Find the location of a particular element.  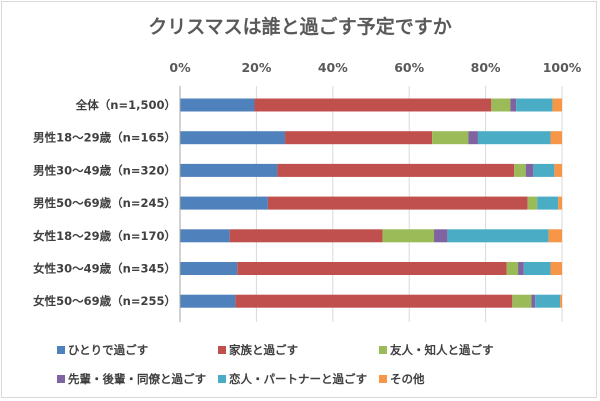

legend-label: 家族と過ごす is located at coordinates (263, 350).